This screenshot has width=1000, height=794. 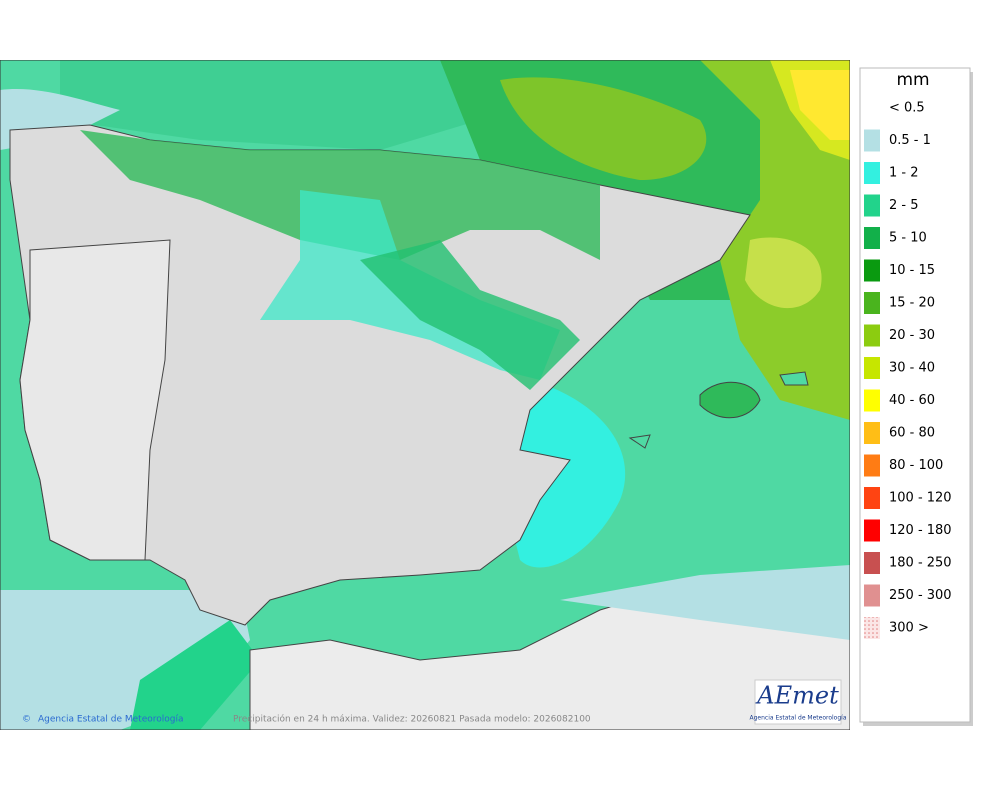 What do you see at coordinates (111, 720) in the screenshot?
I see `credit: Agencia Estatal de Meteorología` at bounding box center [111, 720].